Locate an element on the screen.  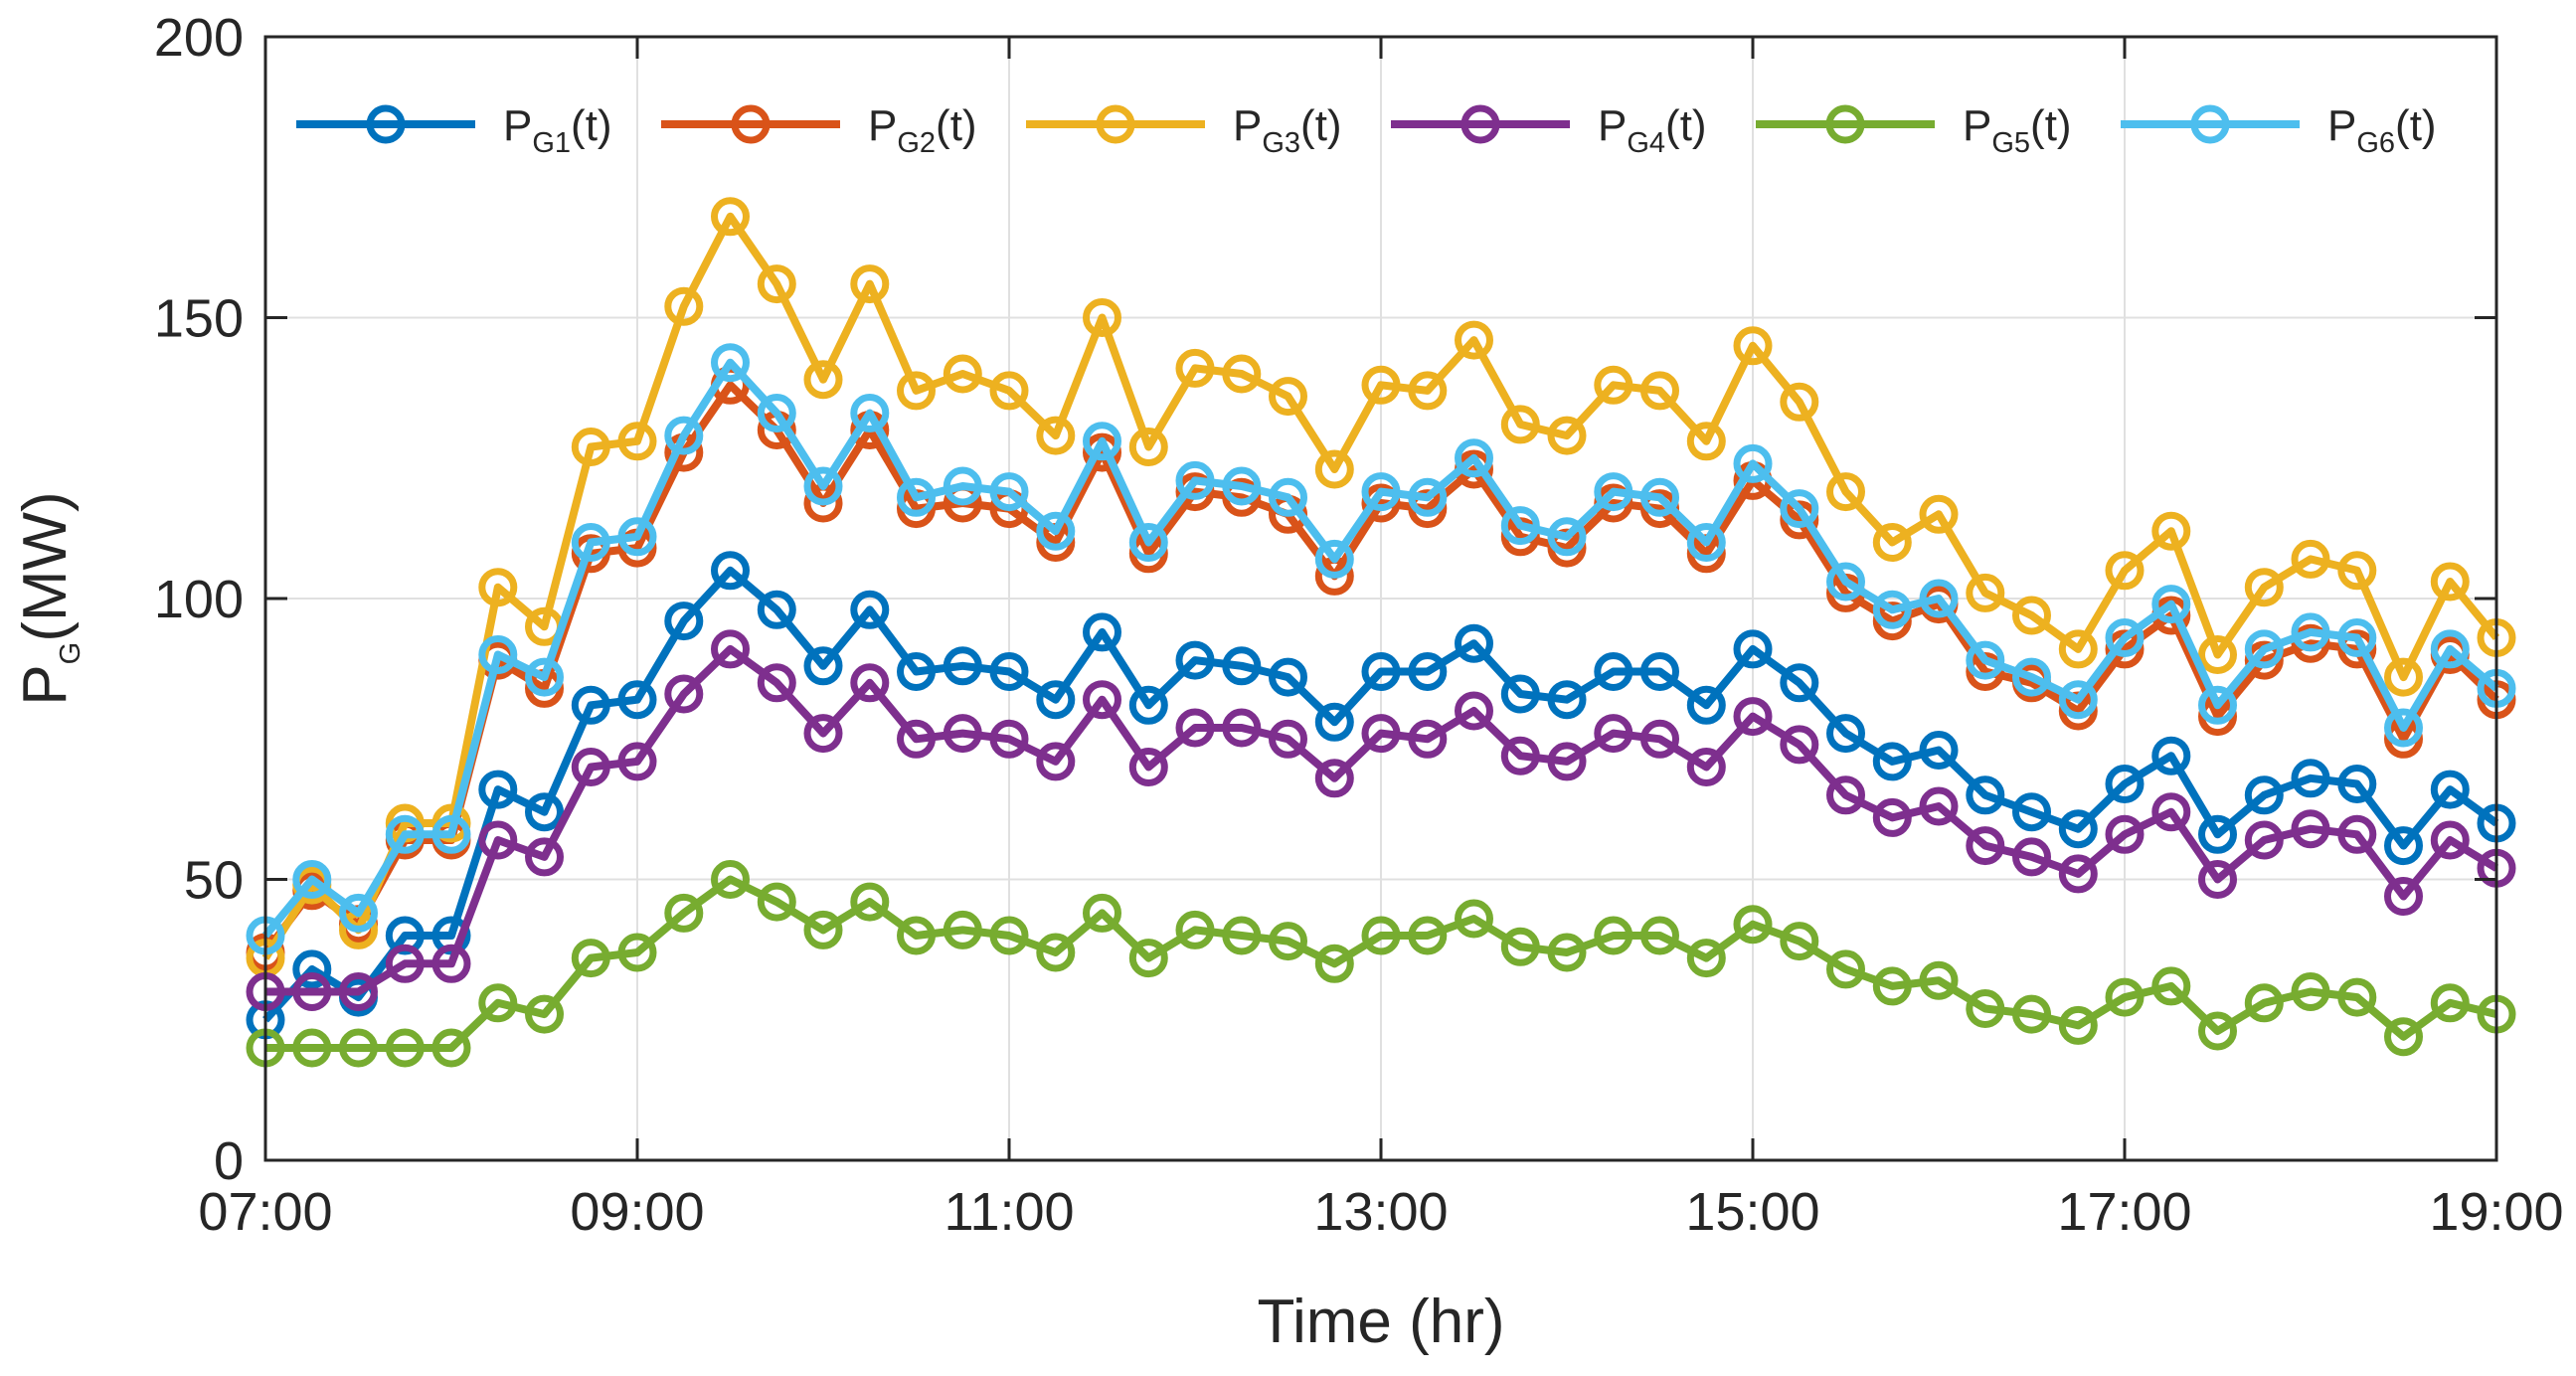
legend-item-1: PG1(t) is located at coordinates (454, 130).